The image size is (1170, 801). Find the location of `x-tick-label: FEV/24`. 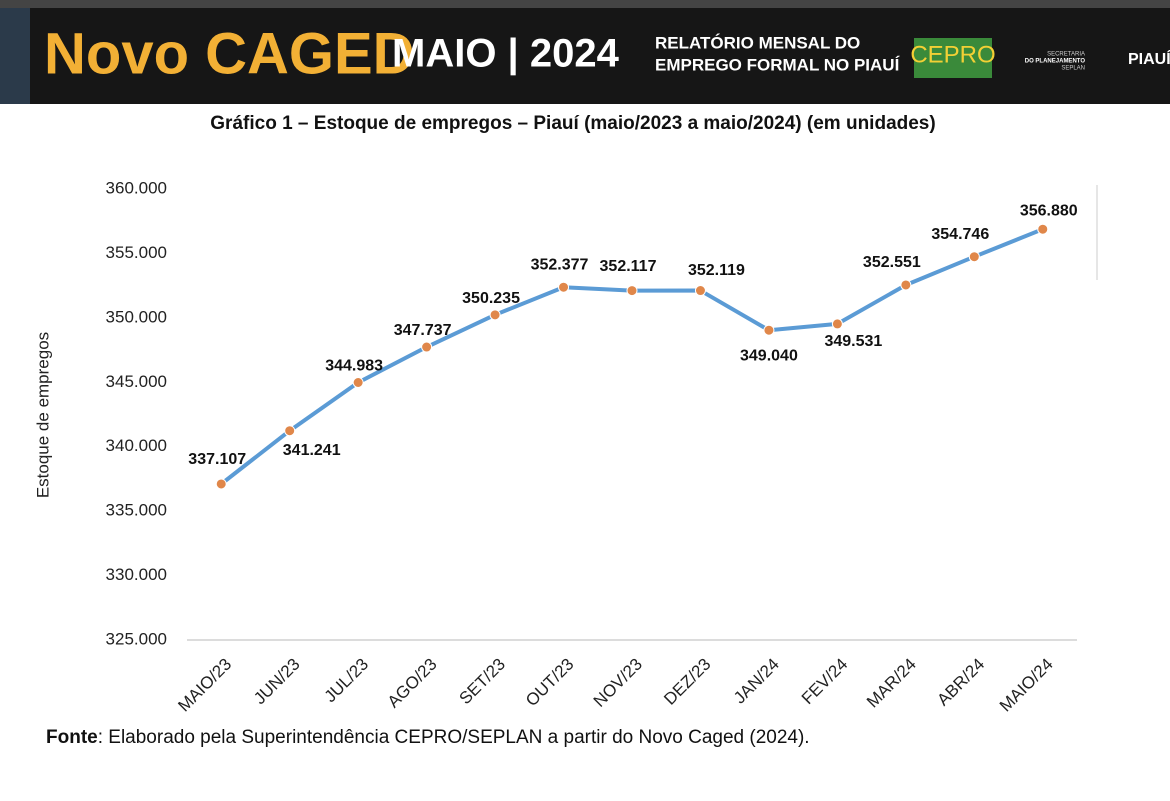

x-tick-label: FEV/24 is located at coordinates (825, 682).